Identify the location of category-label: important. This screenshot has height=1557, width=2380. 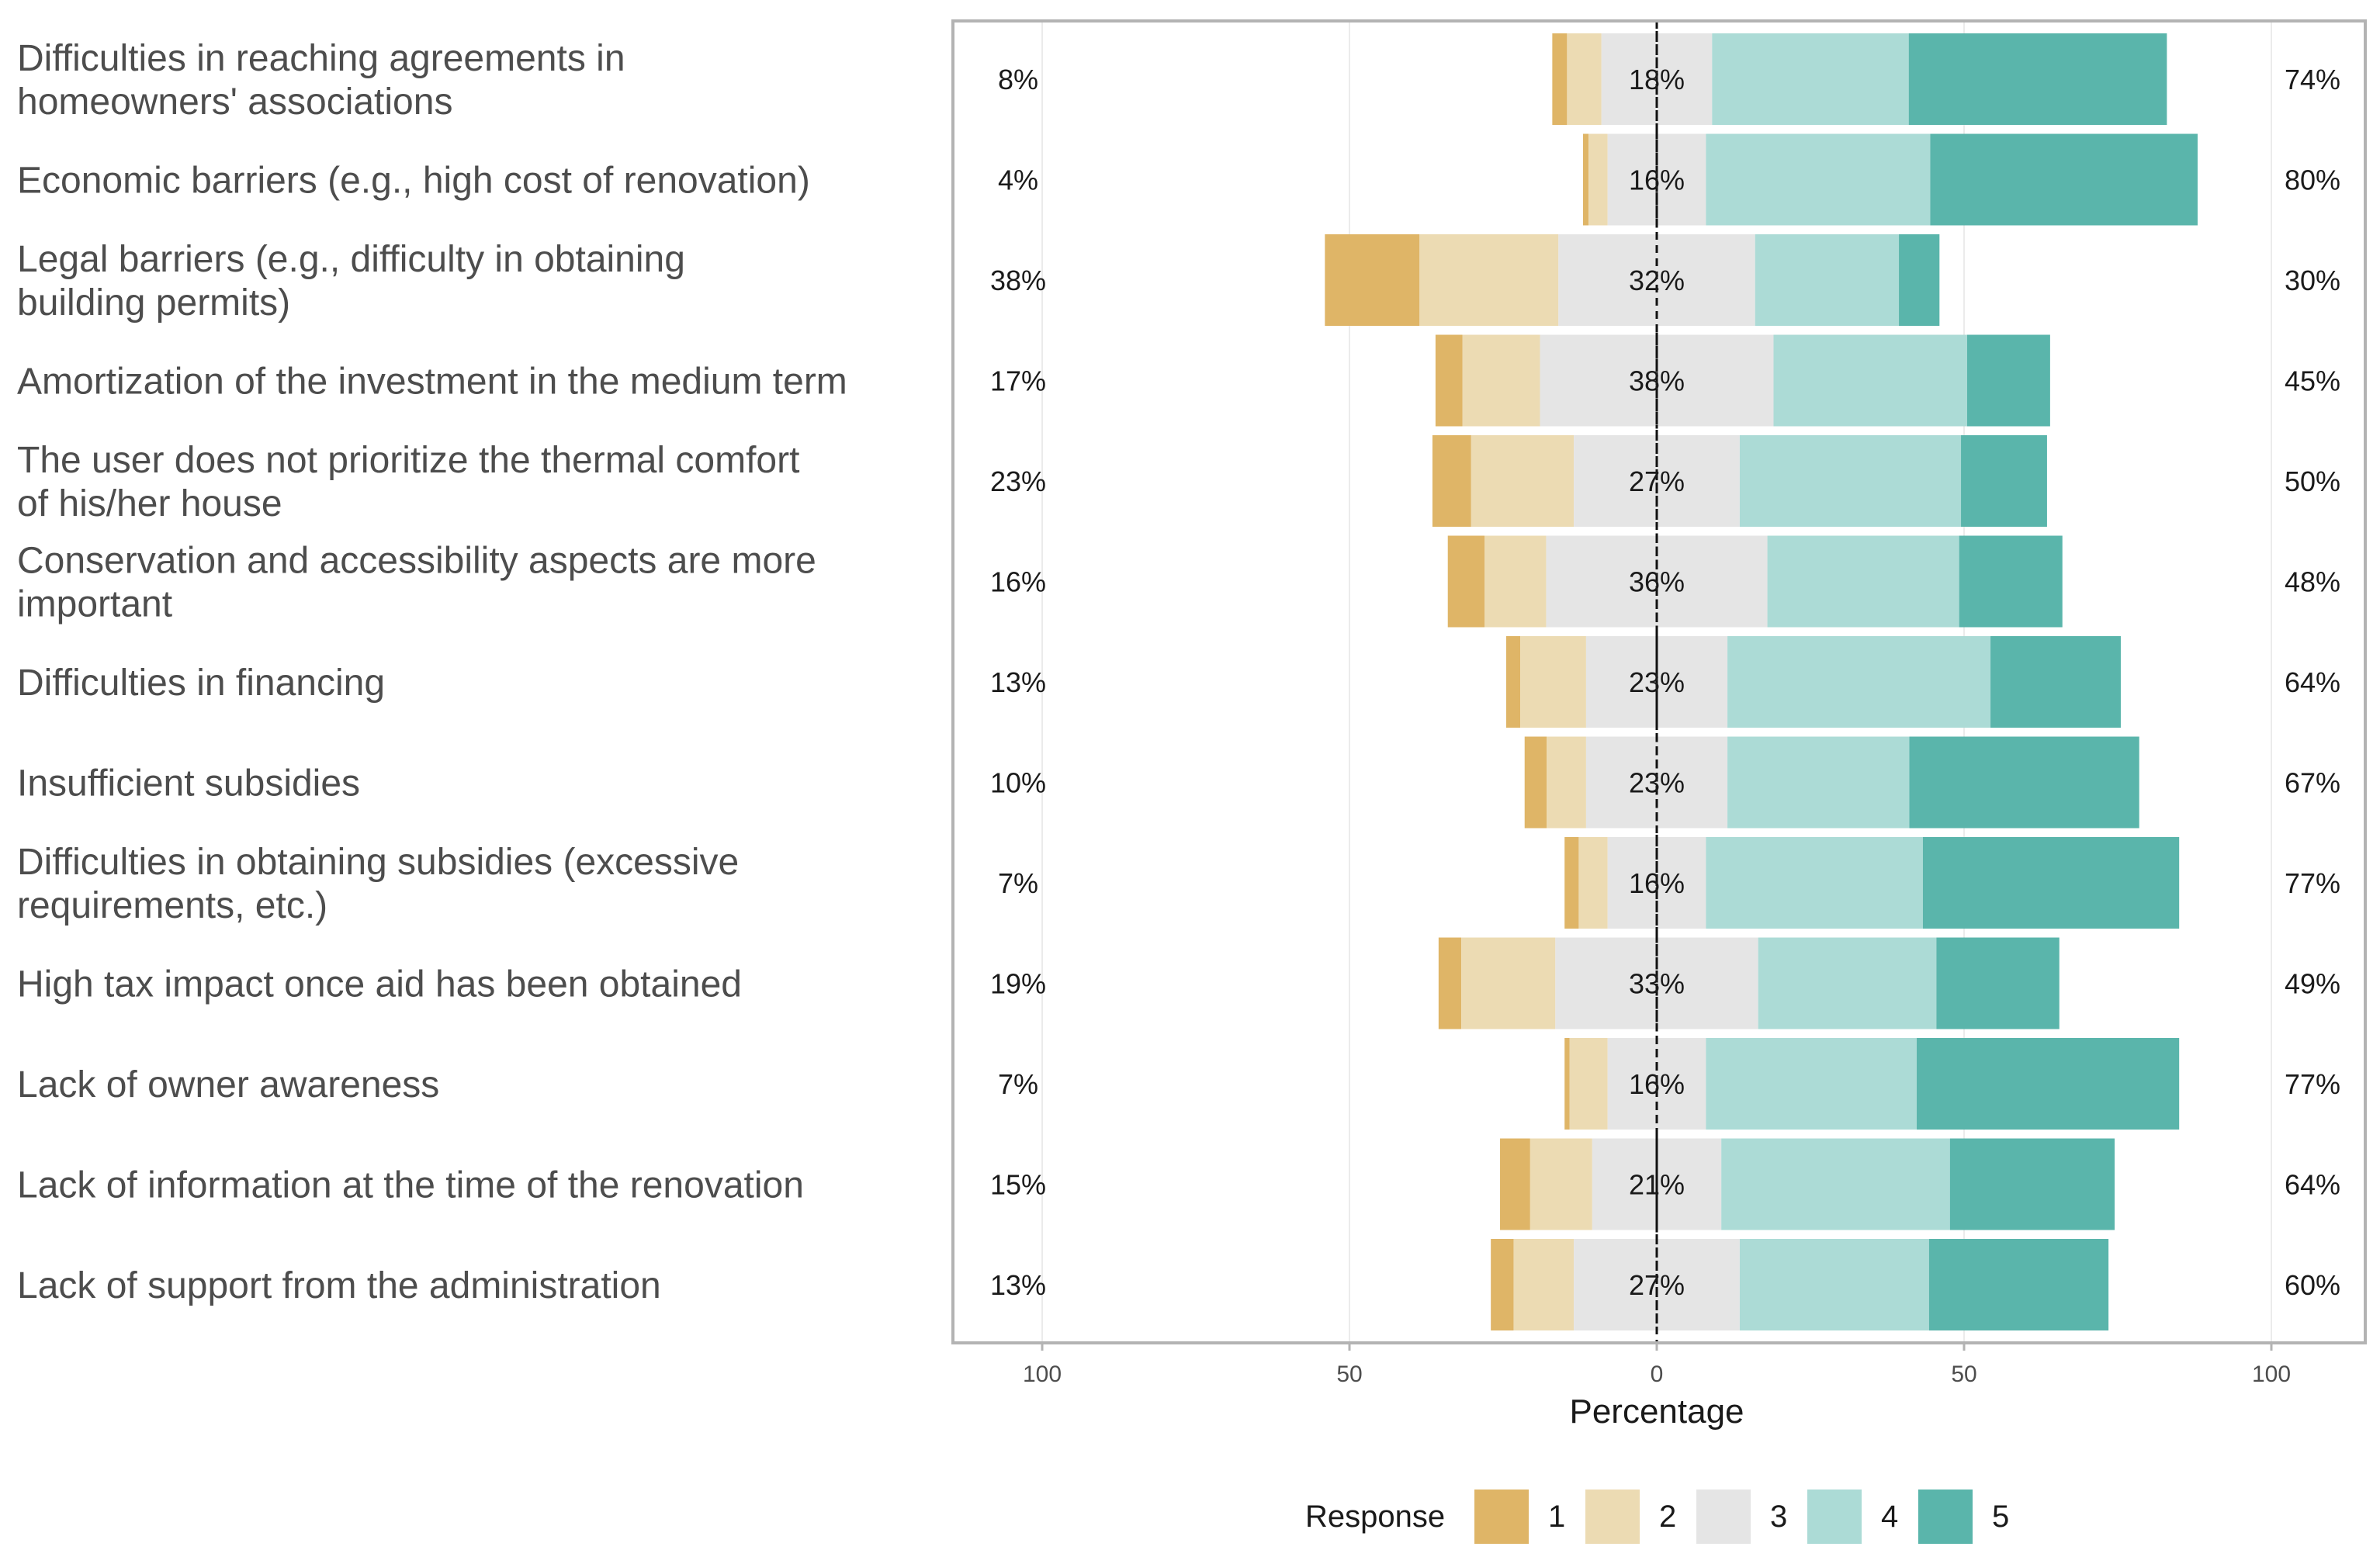
(94, 604).